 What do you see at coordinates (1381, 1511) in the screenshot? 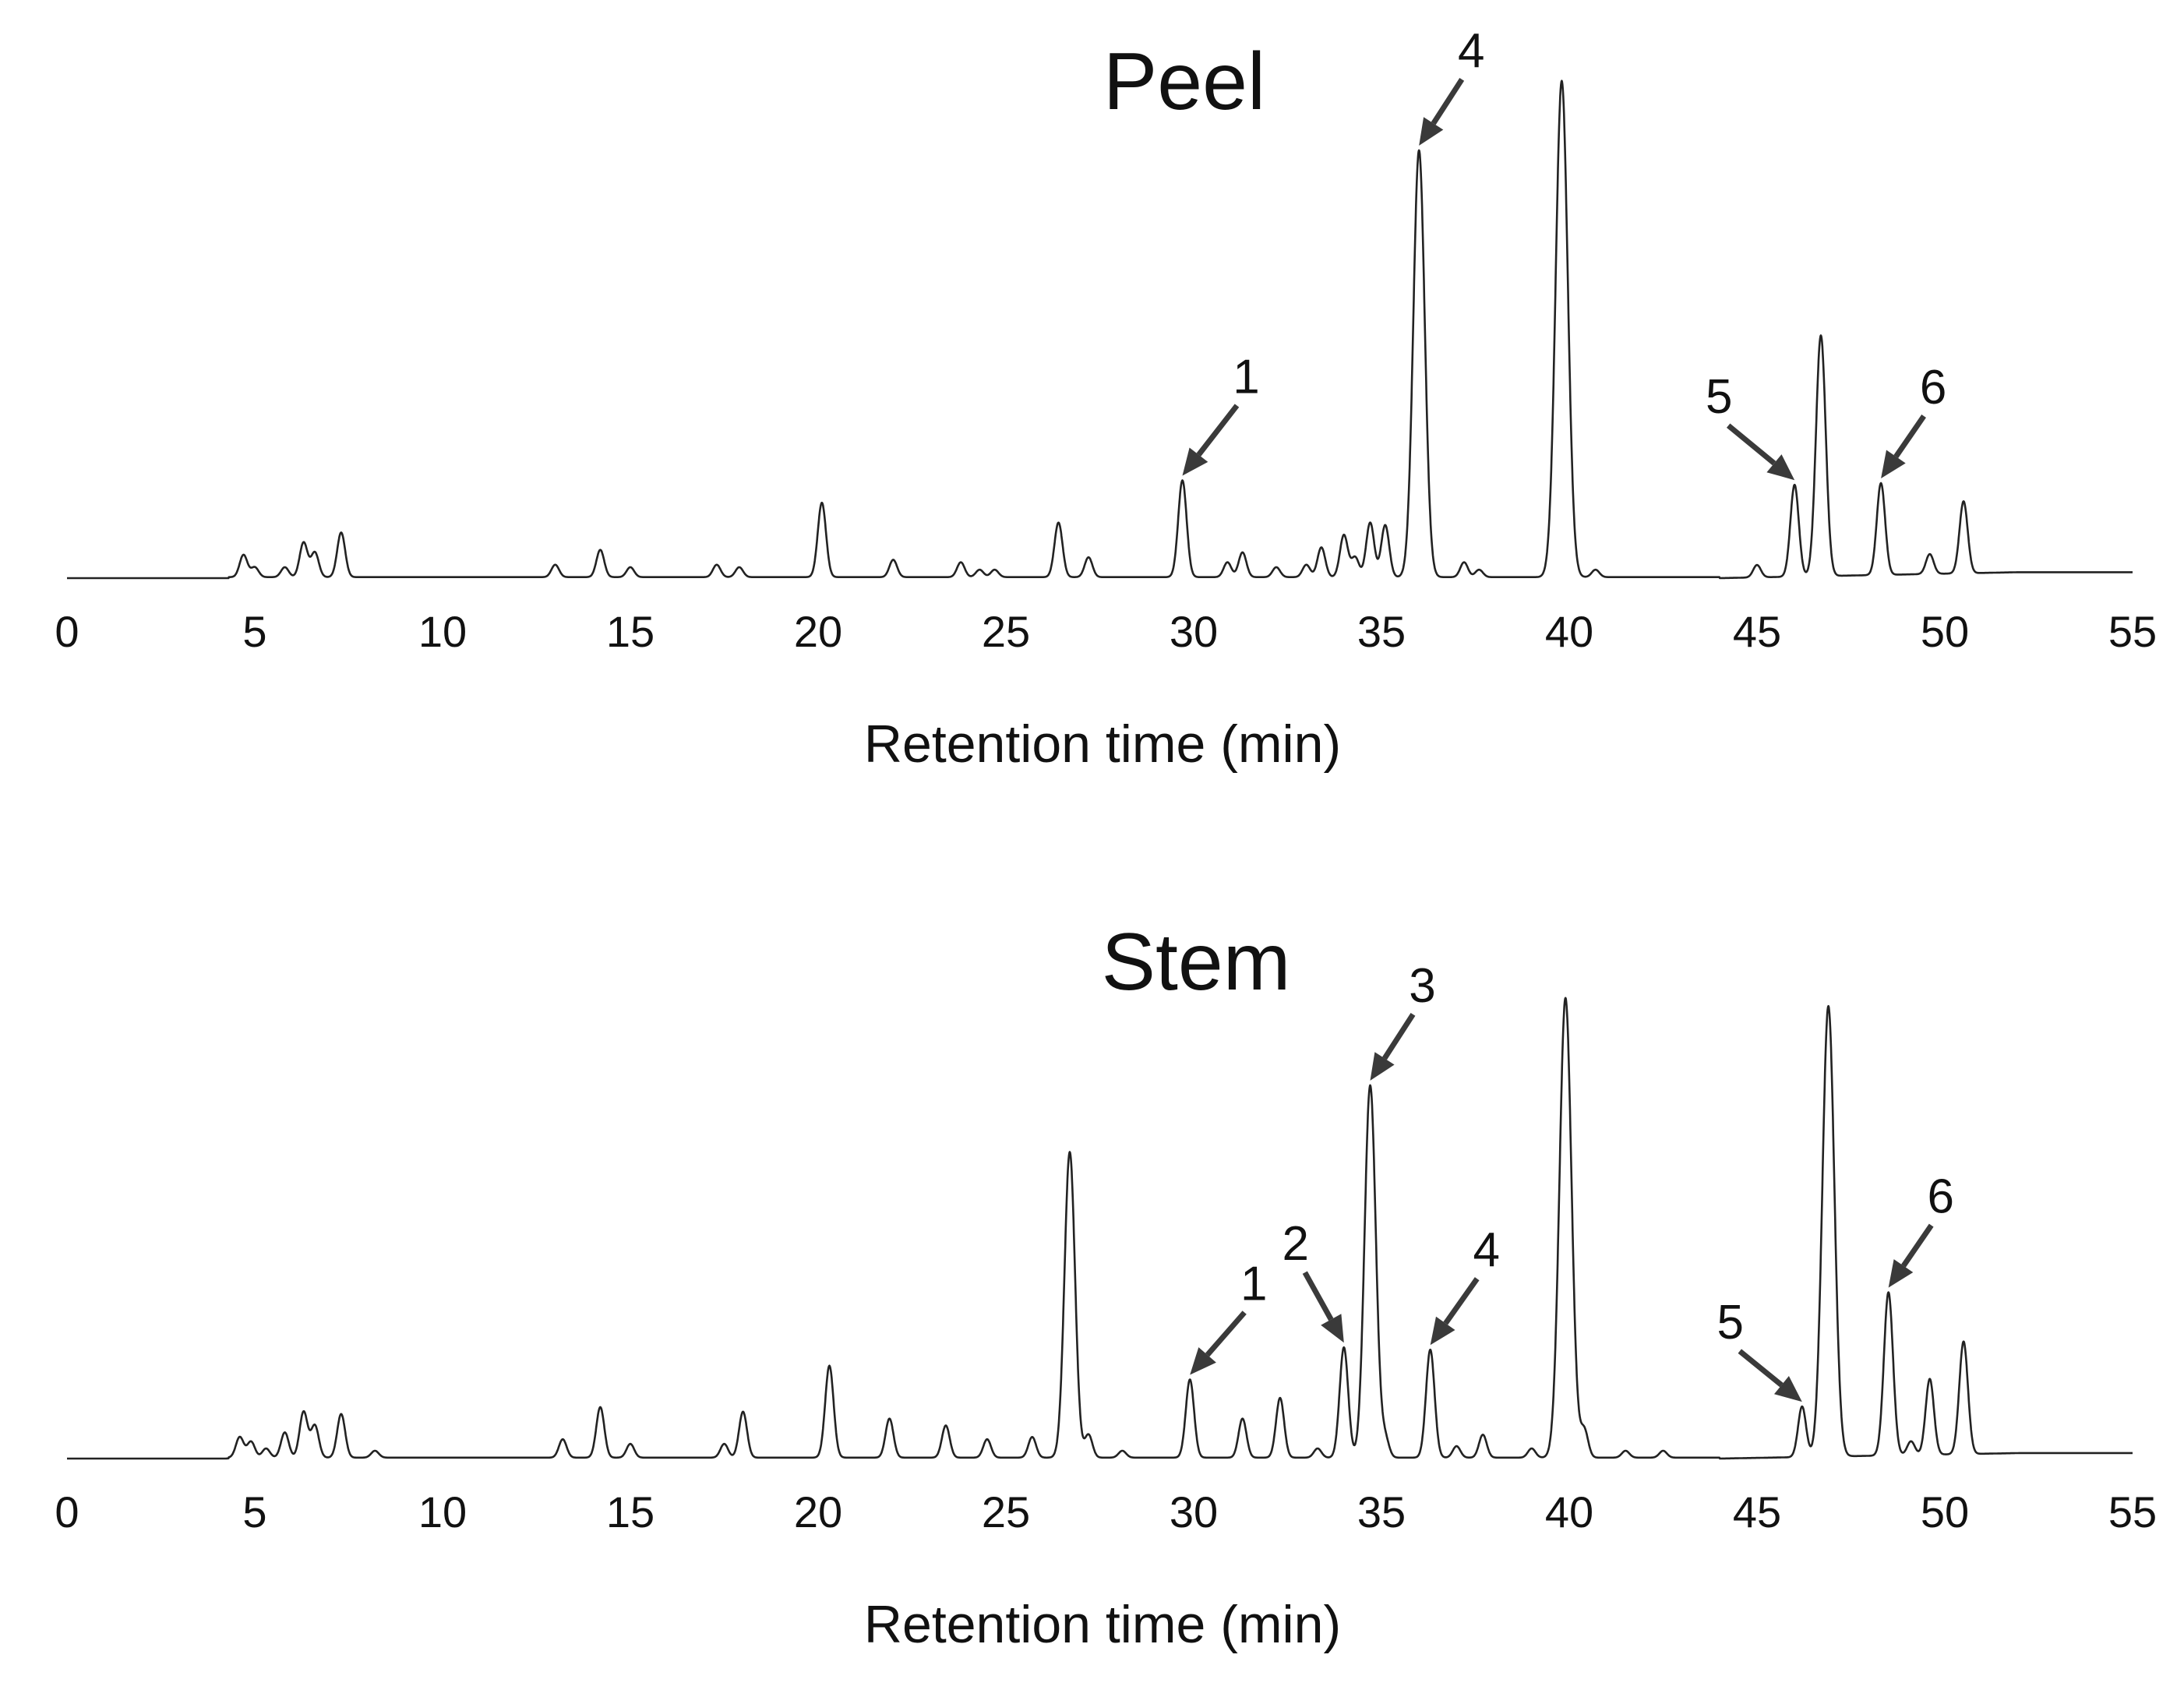
I see `stem-x-tick-label: 35` at bounding box center [1381, 1511].